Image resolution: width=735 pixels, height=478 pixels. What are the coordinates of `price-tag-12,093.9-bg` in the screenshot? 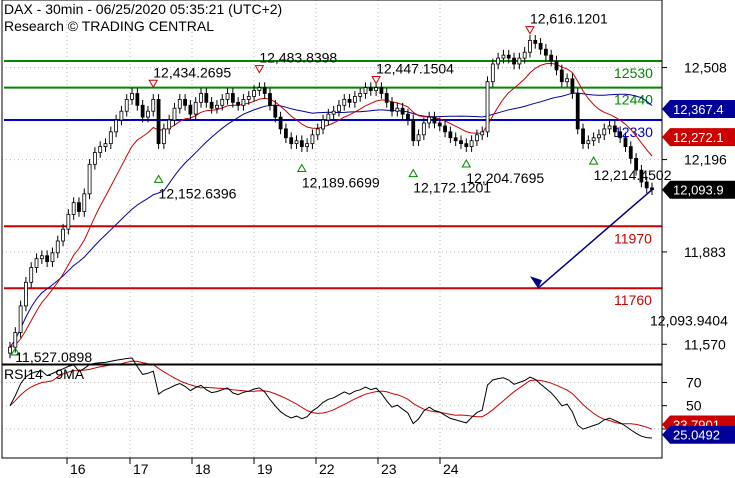 It's located at (698, 189).